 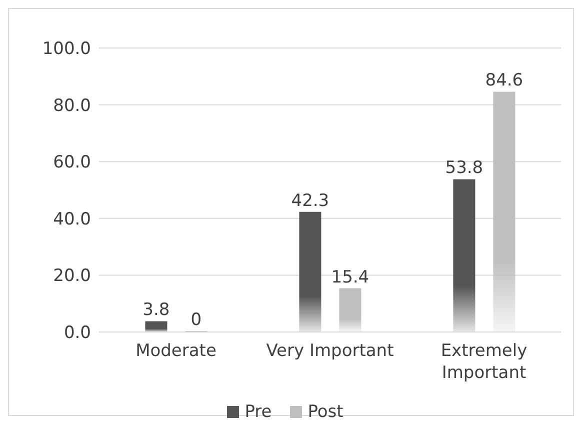 I want to click on y-tick-label: 60.0, so click(x=72, y=162).